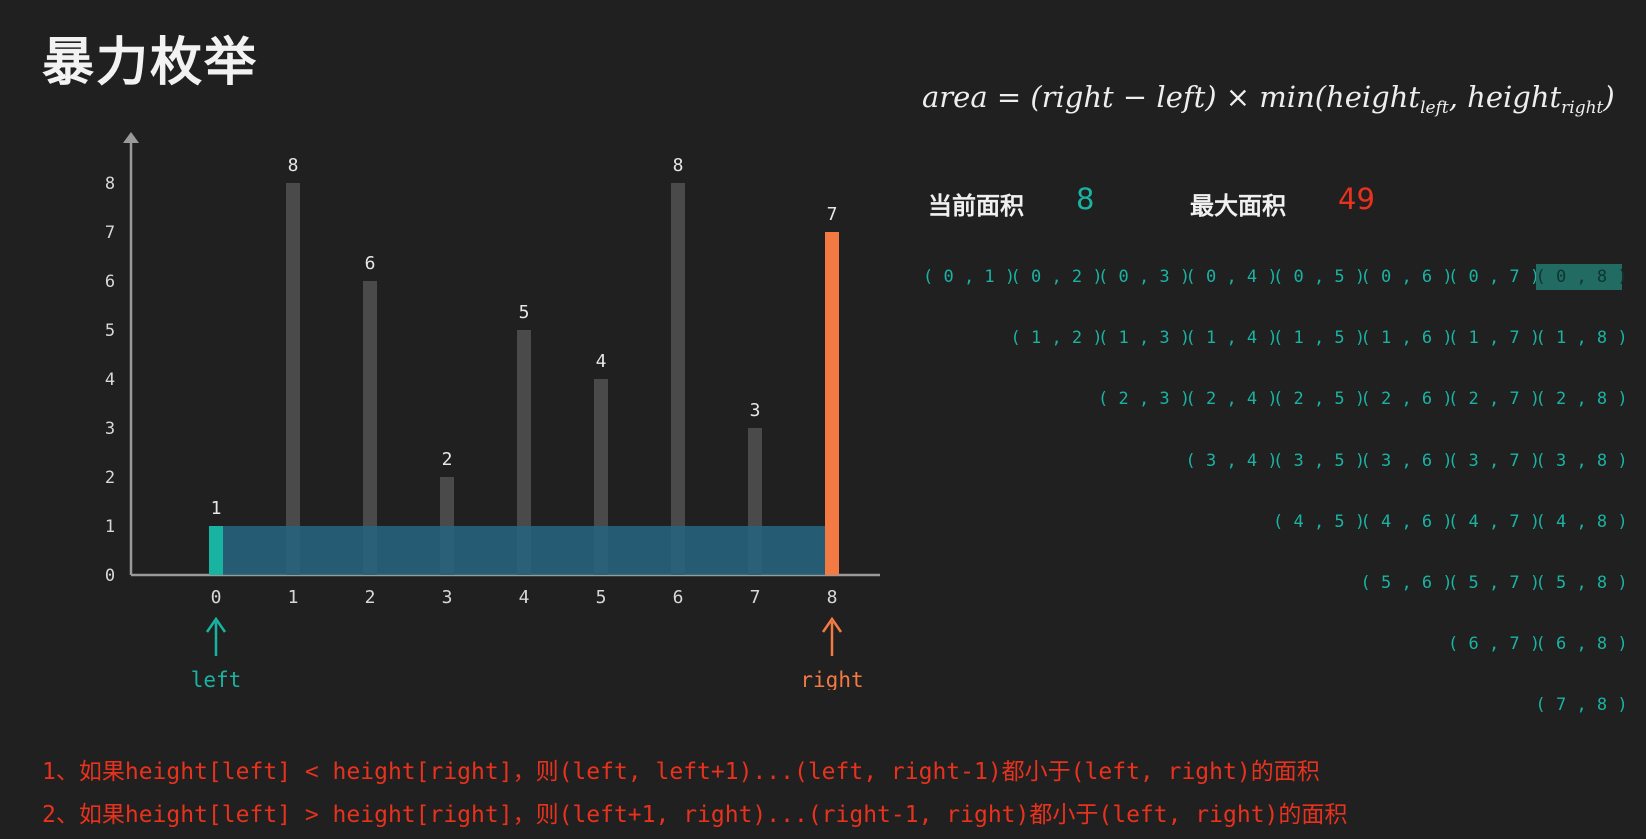 The width and height of the screenshot is (1646, 839). I want to click on pair-cell: ( 0 , 4 ), so click(1231, 277).